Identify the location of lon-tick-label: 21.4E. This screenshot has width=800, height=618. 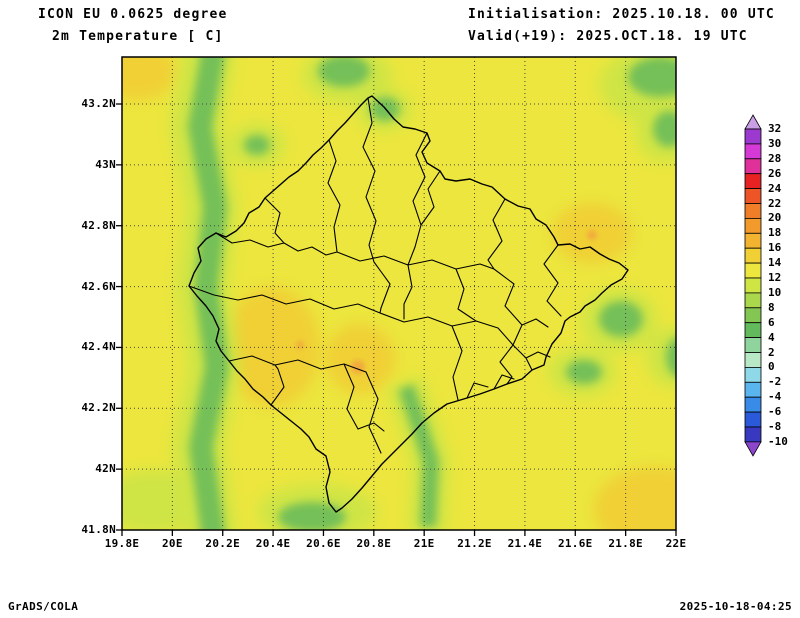
(525, 543).